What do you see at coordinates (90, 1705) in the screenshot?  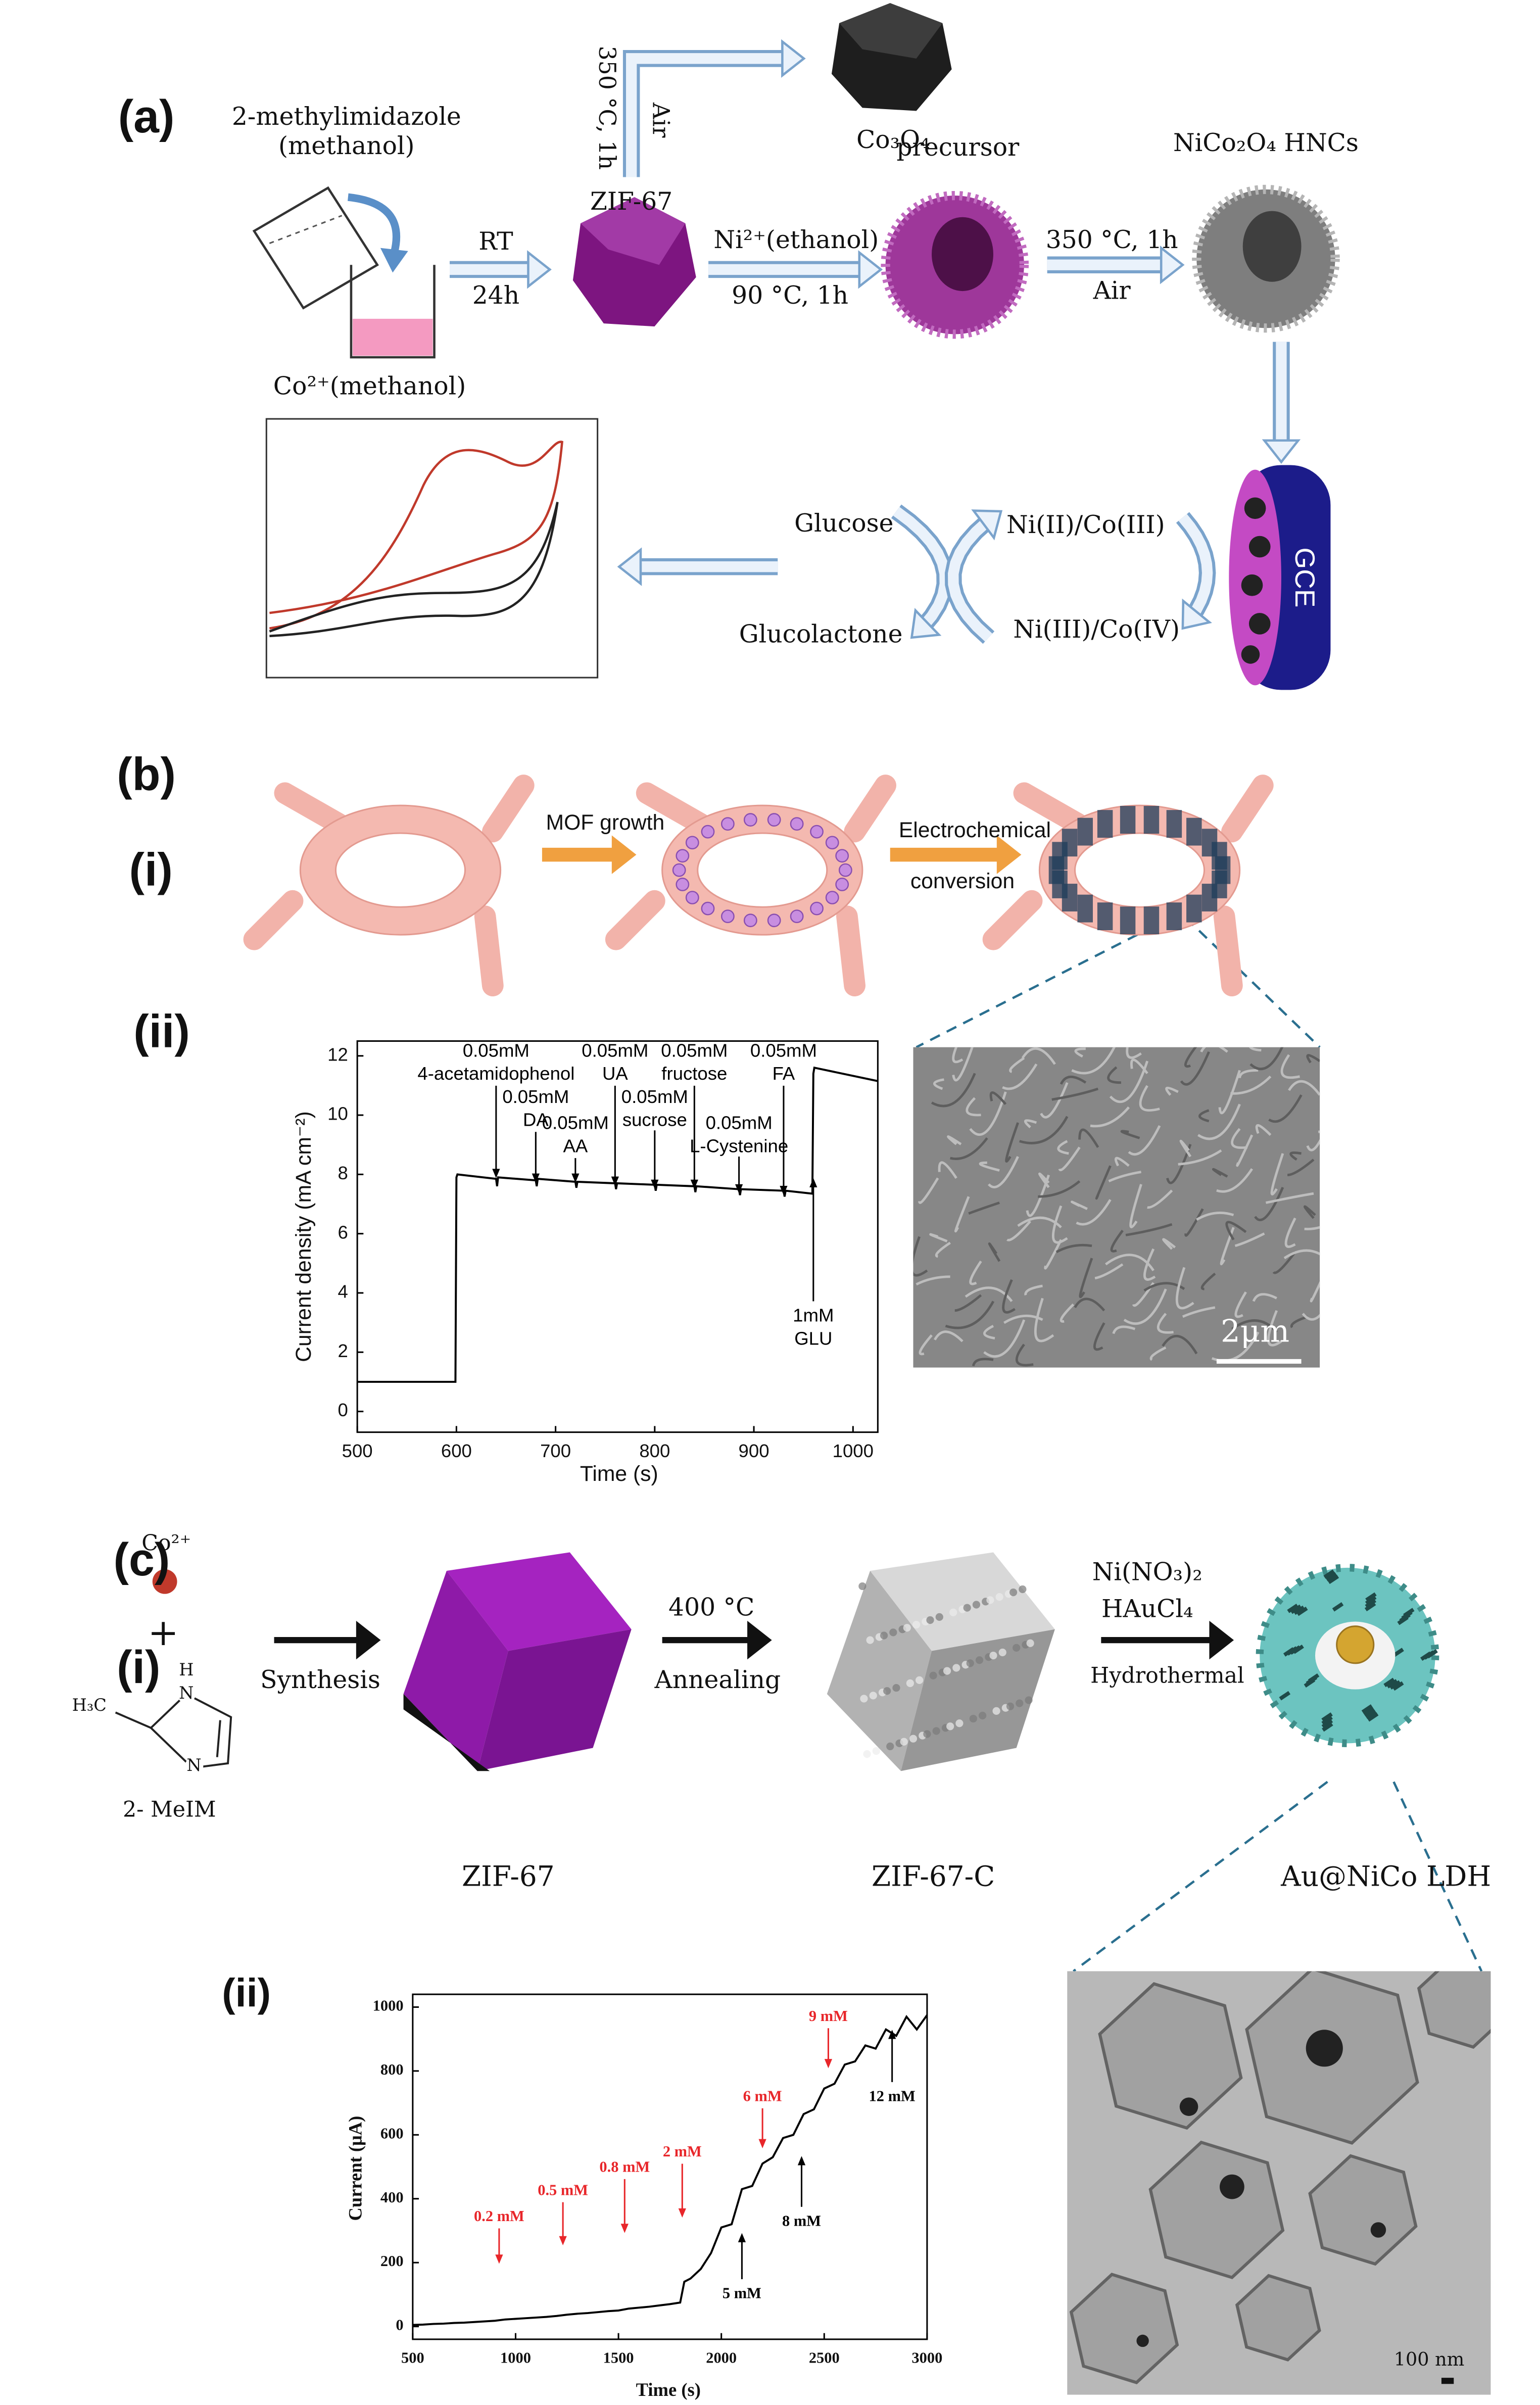 I see `methyl: H₃C` at bounding box center [90, 1705].